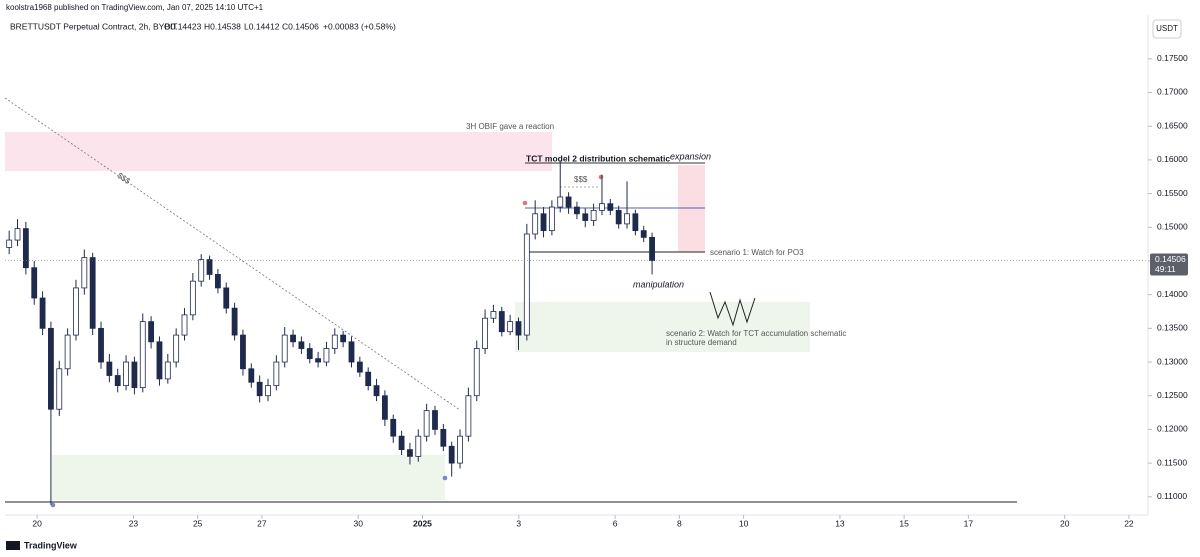  I want to click on y-tick-label: 0.16500, so click(1172, 125).